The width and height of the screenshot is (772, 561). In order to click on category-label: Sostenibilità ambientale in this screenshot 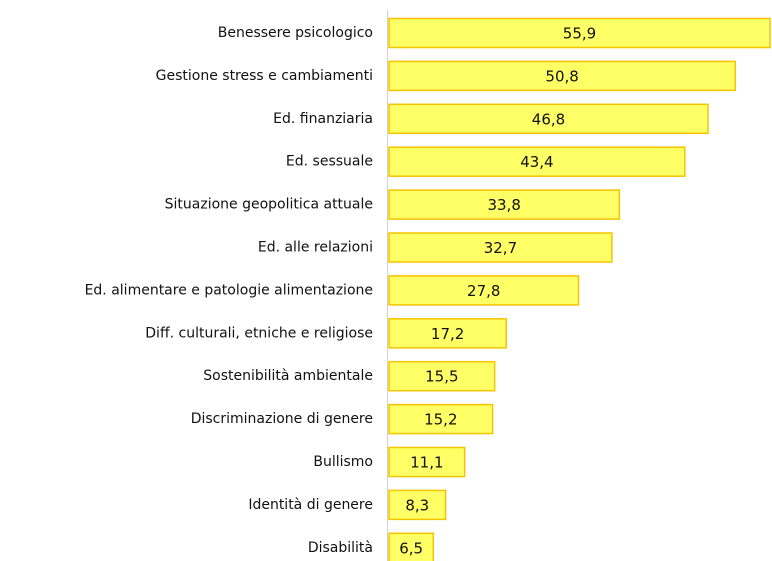, I will do `click(288, 376)`.